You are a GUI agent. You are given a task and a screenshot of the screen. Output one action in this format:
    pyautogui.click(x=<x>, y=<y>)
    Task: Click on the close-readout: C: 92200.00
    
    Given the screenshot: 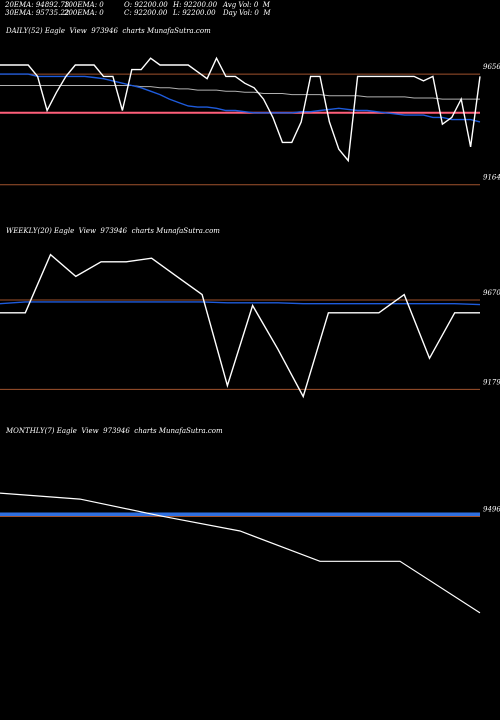 What is the action you would take?
    pyautogui.click(x=146, y=13)
    